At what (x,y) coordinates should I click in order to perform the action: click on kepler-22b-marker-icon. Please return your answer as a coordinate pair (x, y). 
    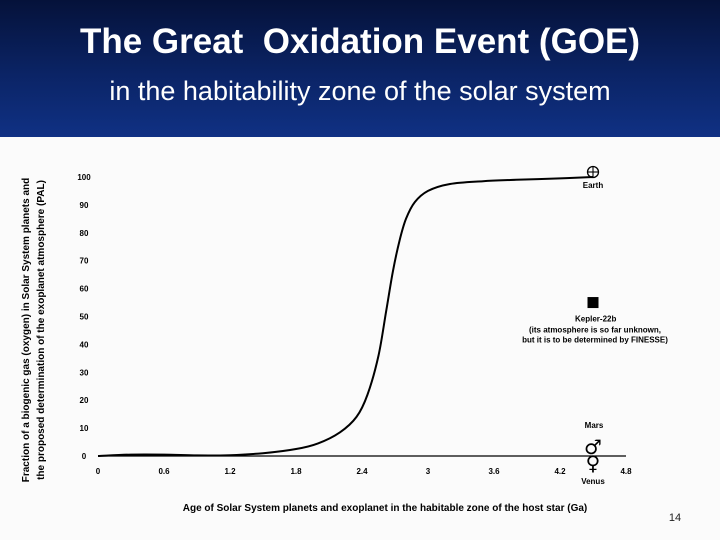
    Looking at the image, I should click on (593, 303).